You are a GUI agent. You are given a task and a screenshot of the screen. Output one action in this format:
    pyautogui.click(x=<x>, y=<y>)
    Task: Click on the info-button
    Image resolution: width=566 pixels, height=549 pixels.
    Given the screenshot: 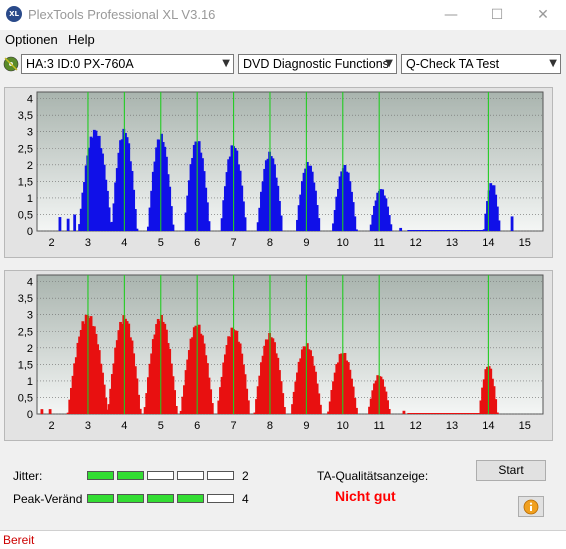 What is the action you would take?
    pyautogui.click(x=531, y=506)
    